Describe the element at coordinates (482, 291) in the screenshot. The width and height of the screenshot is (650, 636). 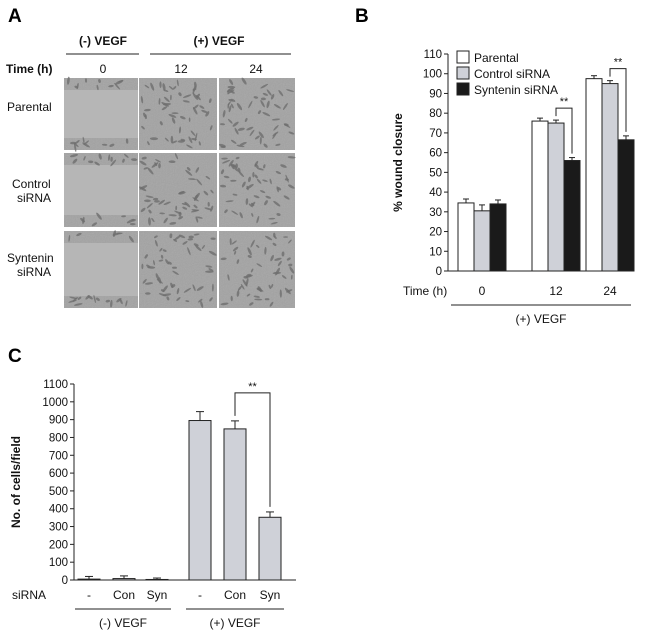
I see `x-category-label: 0` at that location.